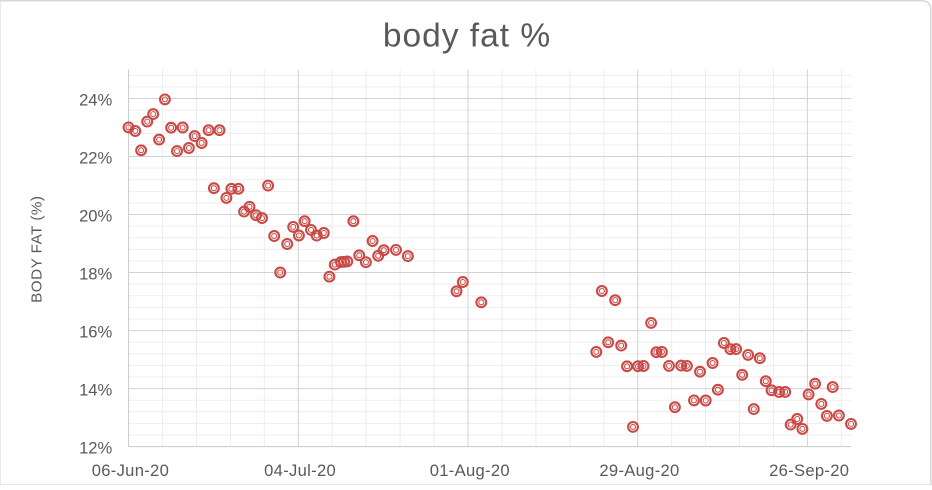  Describe the element at coordinates (95, 274) in the screenshot. I see `svg-text: 18%` at that location.